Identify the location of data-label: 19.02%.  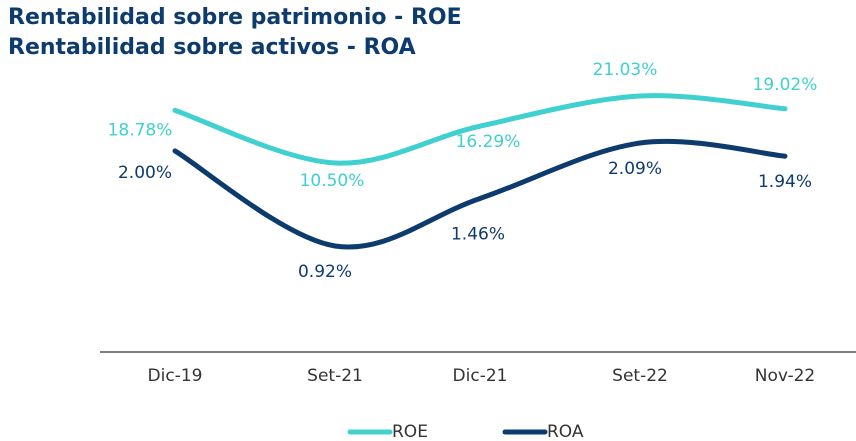
(785, 85).